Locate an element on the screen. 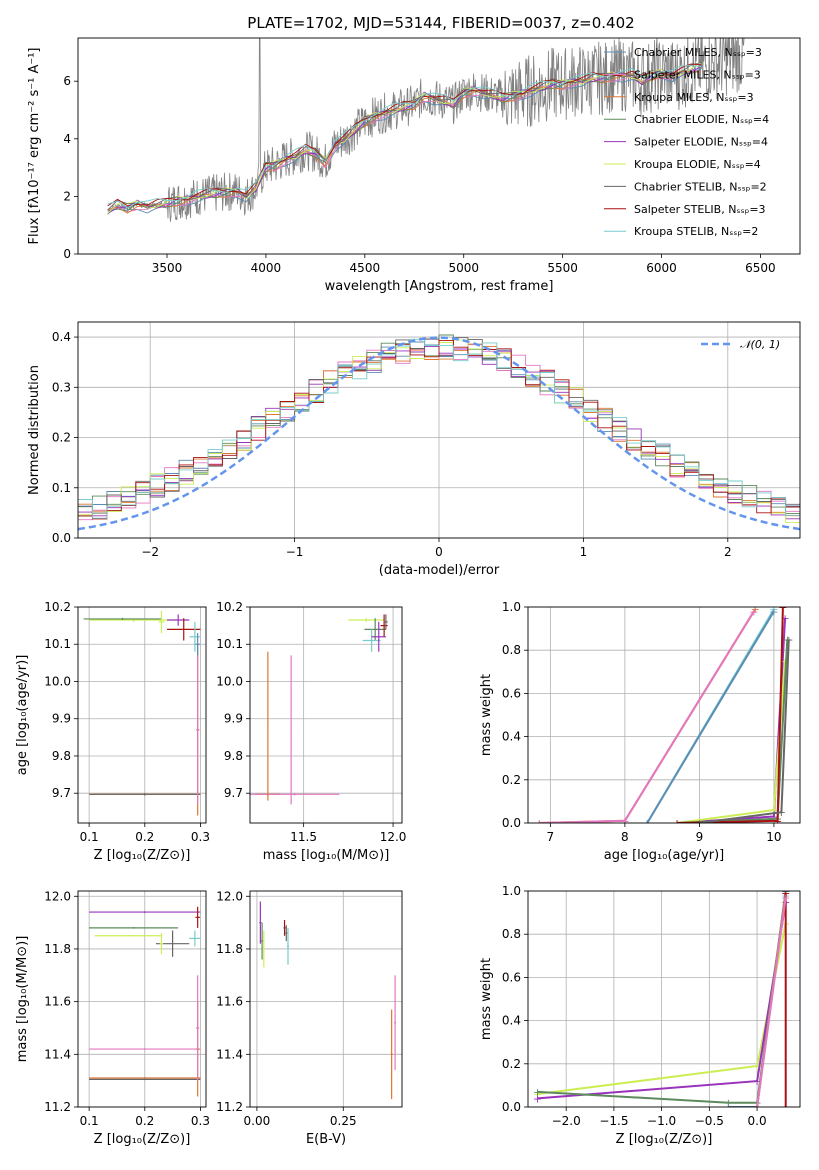 The height and width of the screenshot is (1170, 819). plot-area-age_vs_Z is located at coordinates (142, 715).